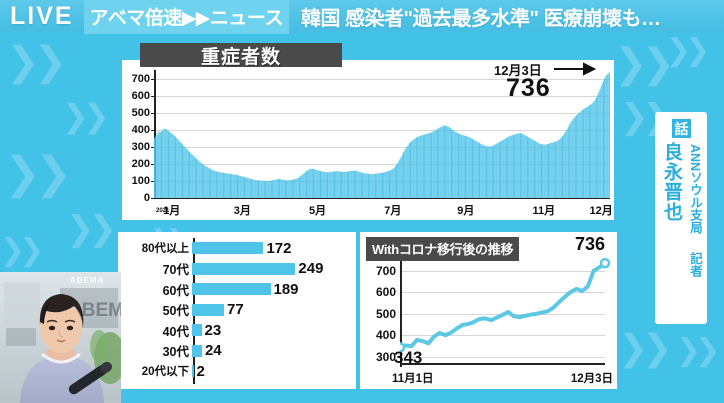 The height and width of the screenshot is (403, 724). I want to click on y-axis-tick-label: 0, so click(146, 198).